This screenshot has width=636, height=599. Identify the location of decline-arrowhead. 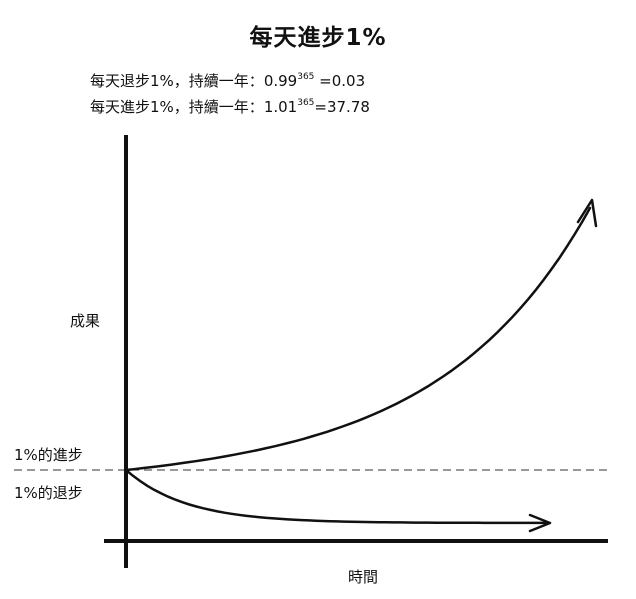
(540, 523).